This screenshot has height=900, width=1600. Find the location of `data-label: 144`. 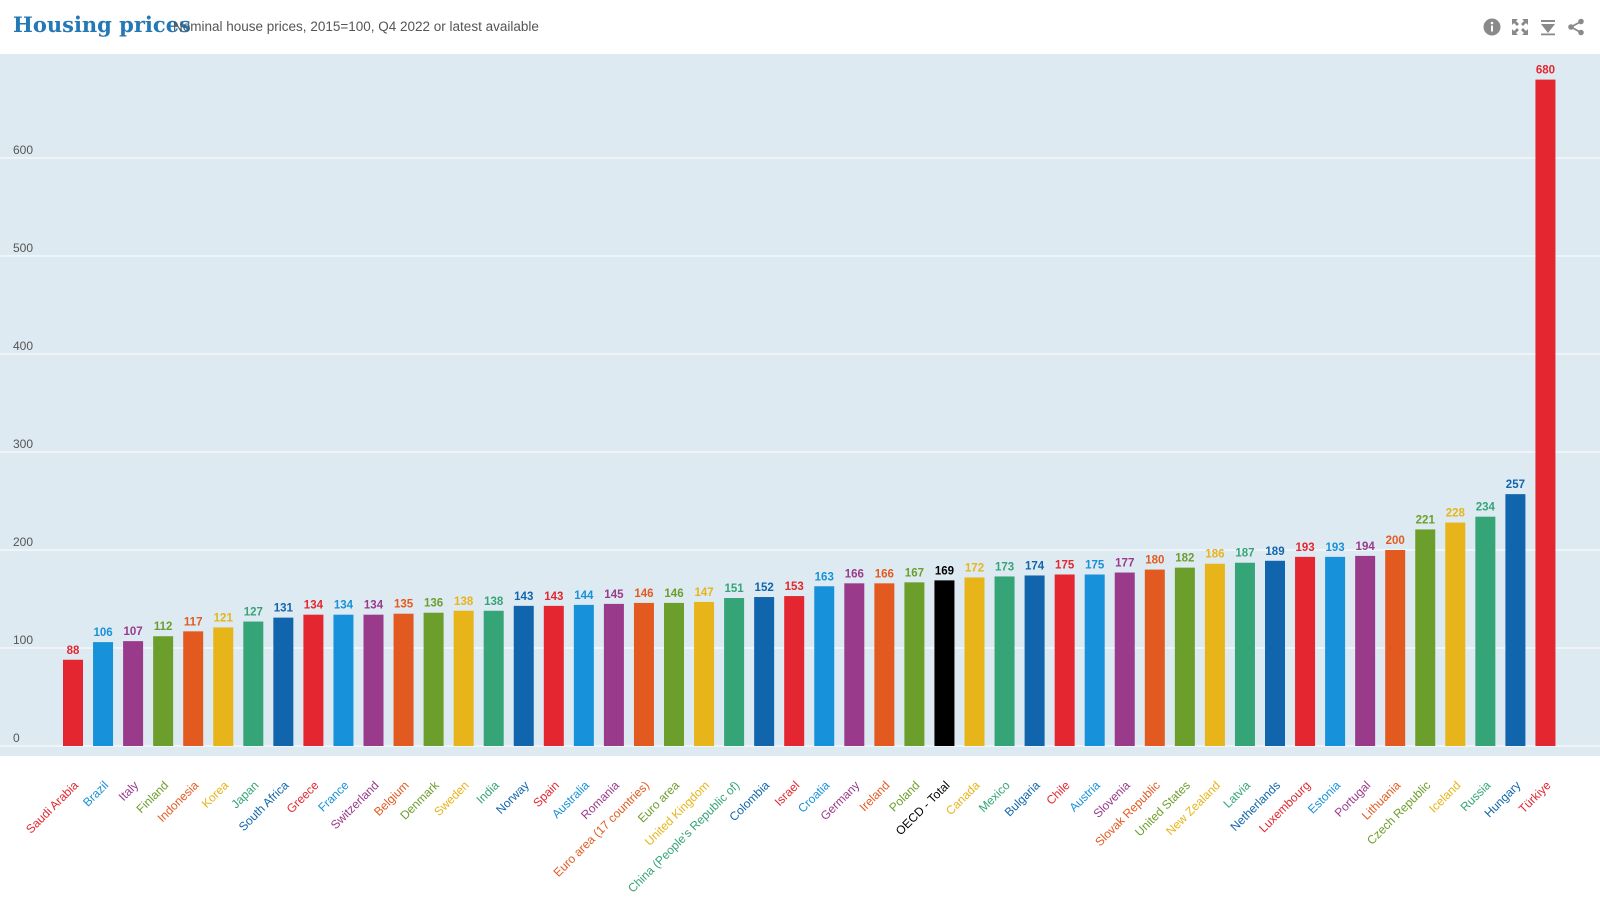

data-label: 144 is located at coordinates (584, 596).